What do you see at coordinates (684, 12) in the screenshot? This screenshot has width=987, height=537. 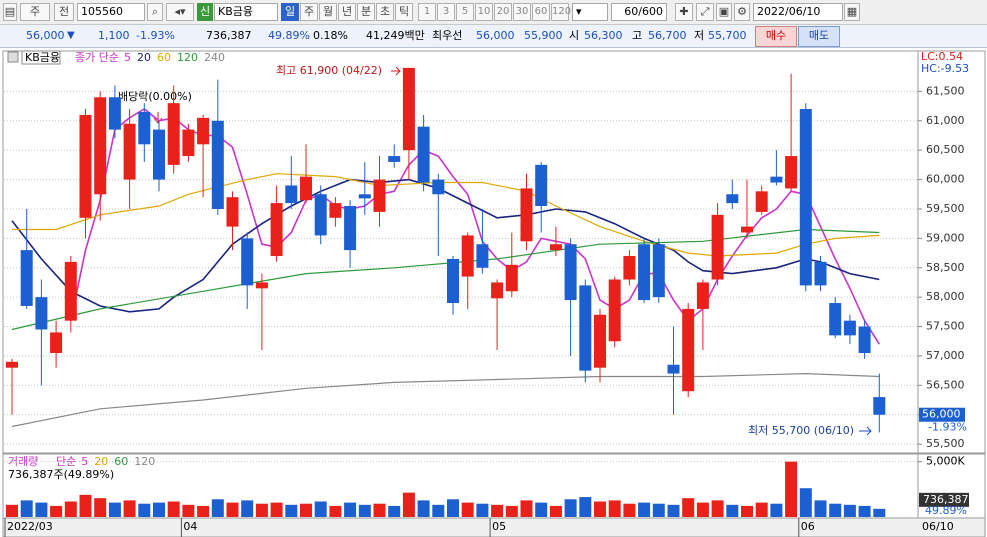 I see `tool-icon: ✚` at bounding box center [684, 12].